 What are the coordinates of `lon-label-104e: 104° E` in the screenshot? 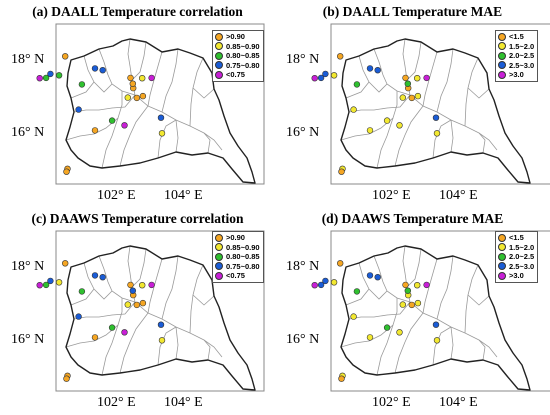 It's located at (183, 402).